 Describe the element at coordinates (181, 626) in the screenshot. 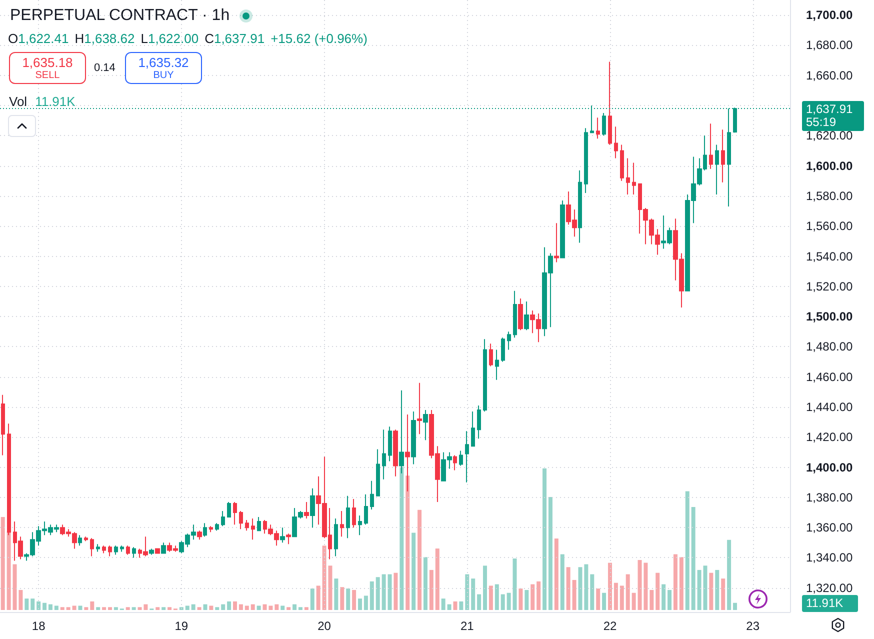

I see `x-tick-label: 19` at that location.